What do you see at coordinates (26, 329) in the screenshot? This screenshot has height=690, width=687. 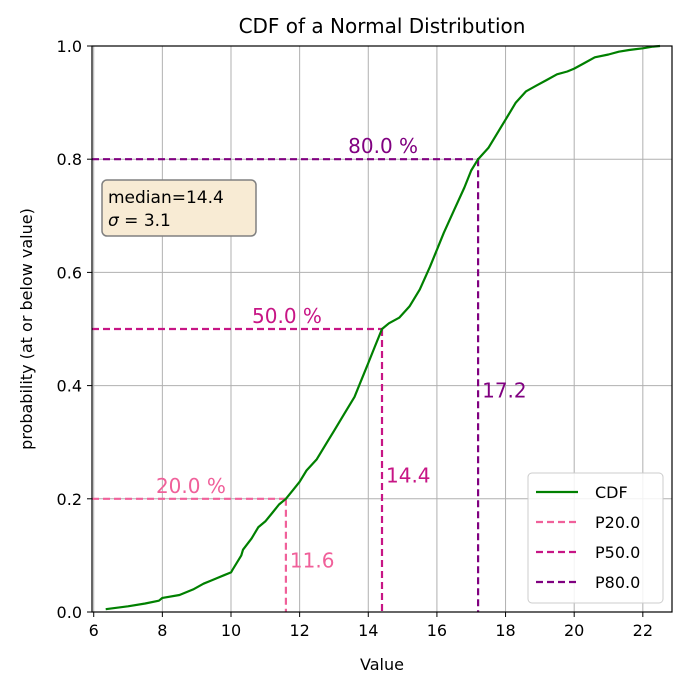 I see `y-axis-label: probability (at or below value)` at bounding box center [26, 329].